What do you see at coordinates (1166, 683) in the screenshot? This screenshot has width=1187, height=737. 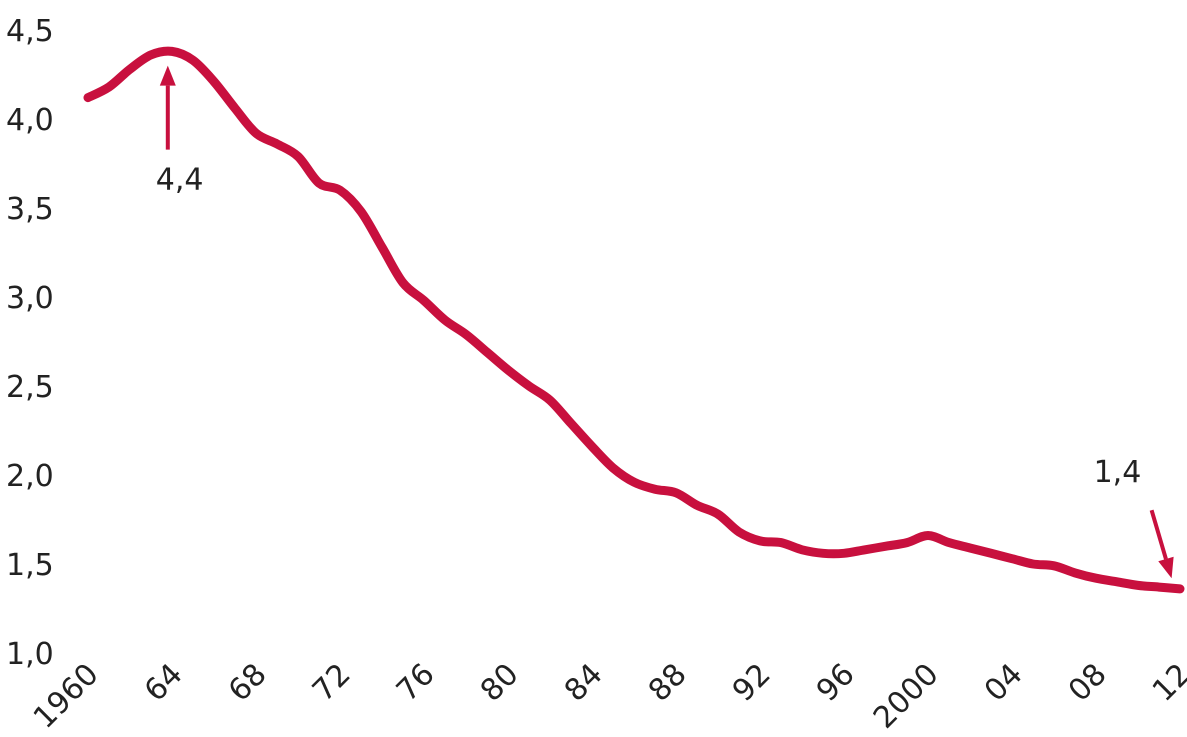 I see `x-tick-label: 12` at bounding box center [1166, 683].